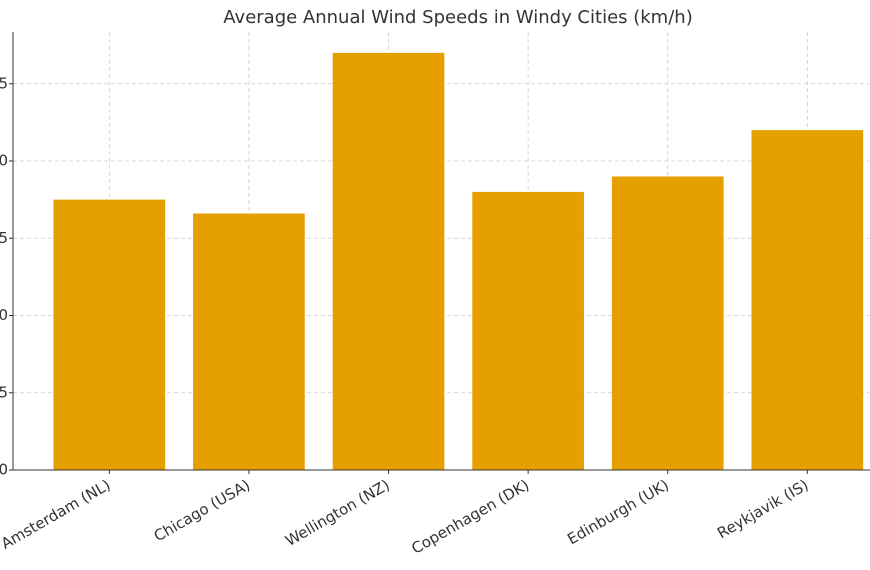 Image resolution: width=870 pixels, height=570 pixels. What do you see at coordinates (470, 517) in the screenshot?
I see `x-tick-label: Copenhagen (DK)` at bounding box center [470, 517].